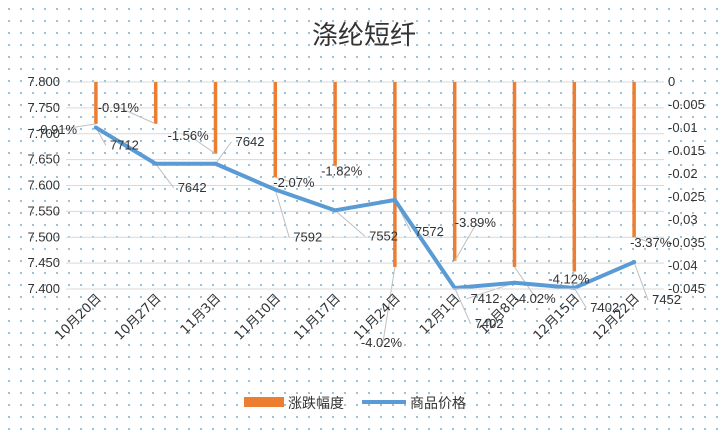 The width and height of the screenshot is (728, 434). I want to click on bar-data-label: -2.07%, so click(294, 182).